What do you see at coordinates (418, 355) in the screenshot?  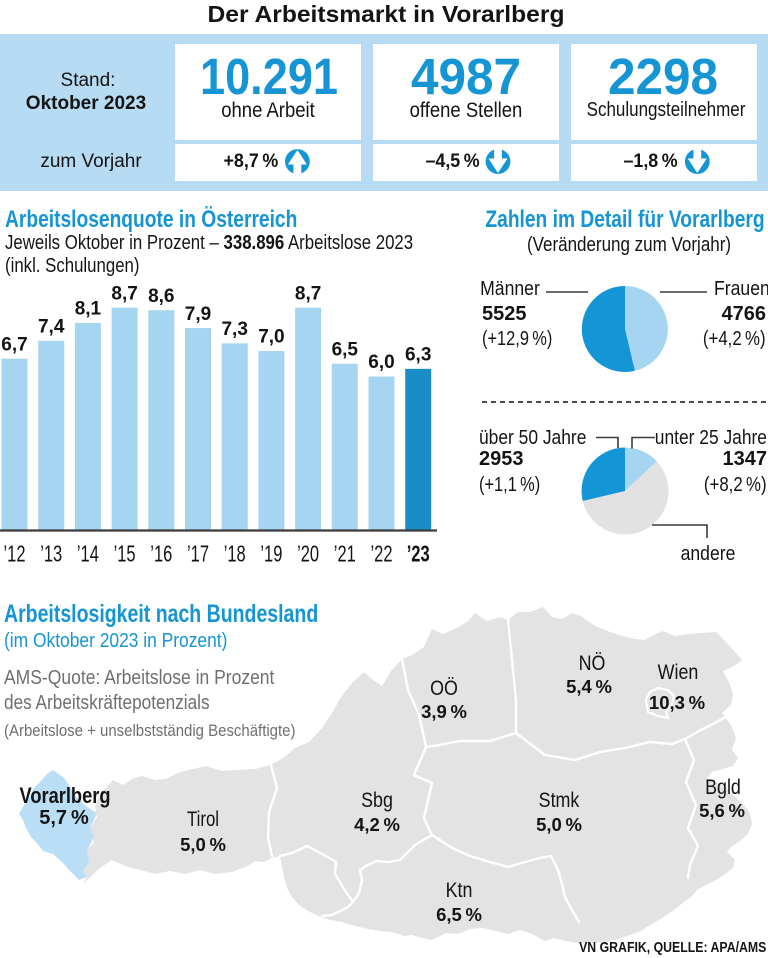 I see `svg-text: 6,3` at bounding box center [418, 355].